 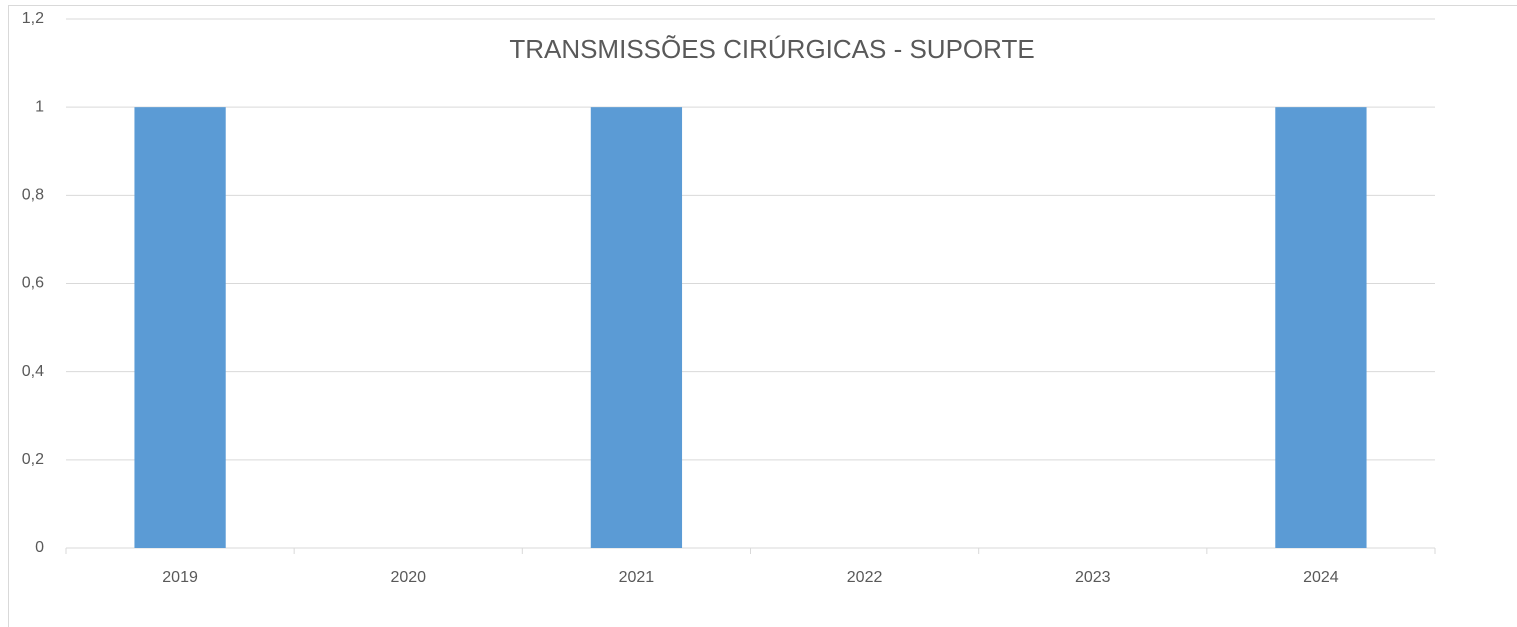 I want to click on x-tick-label: 2019, so click(x=180, y=577).